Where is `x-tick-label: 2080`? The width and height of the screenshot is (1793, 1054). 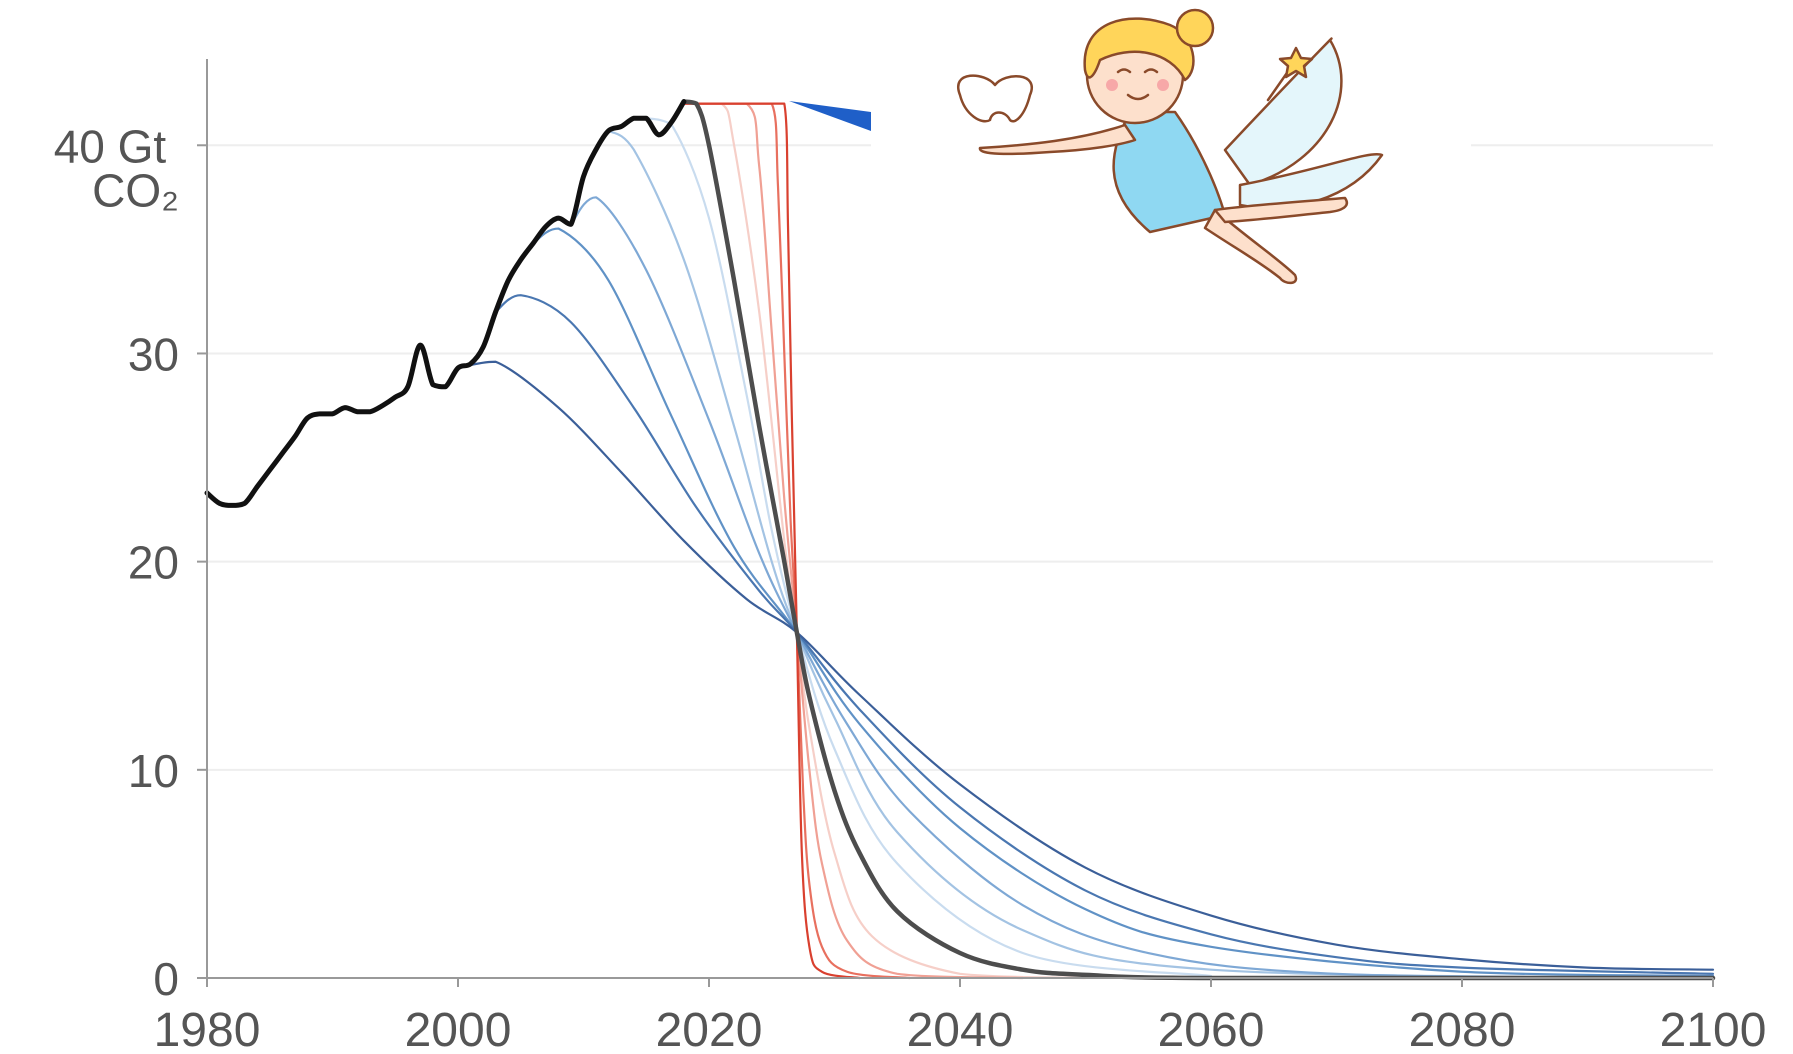
x-tick-label: 2080 is located at coordinates (1462, 1029).